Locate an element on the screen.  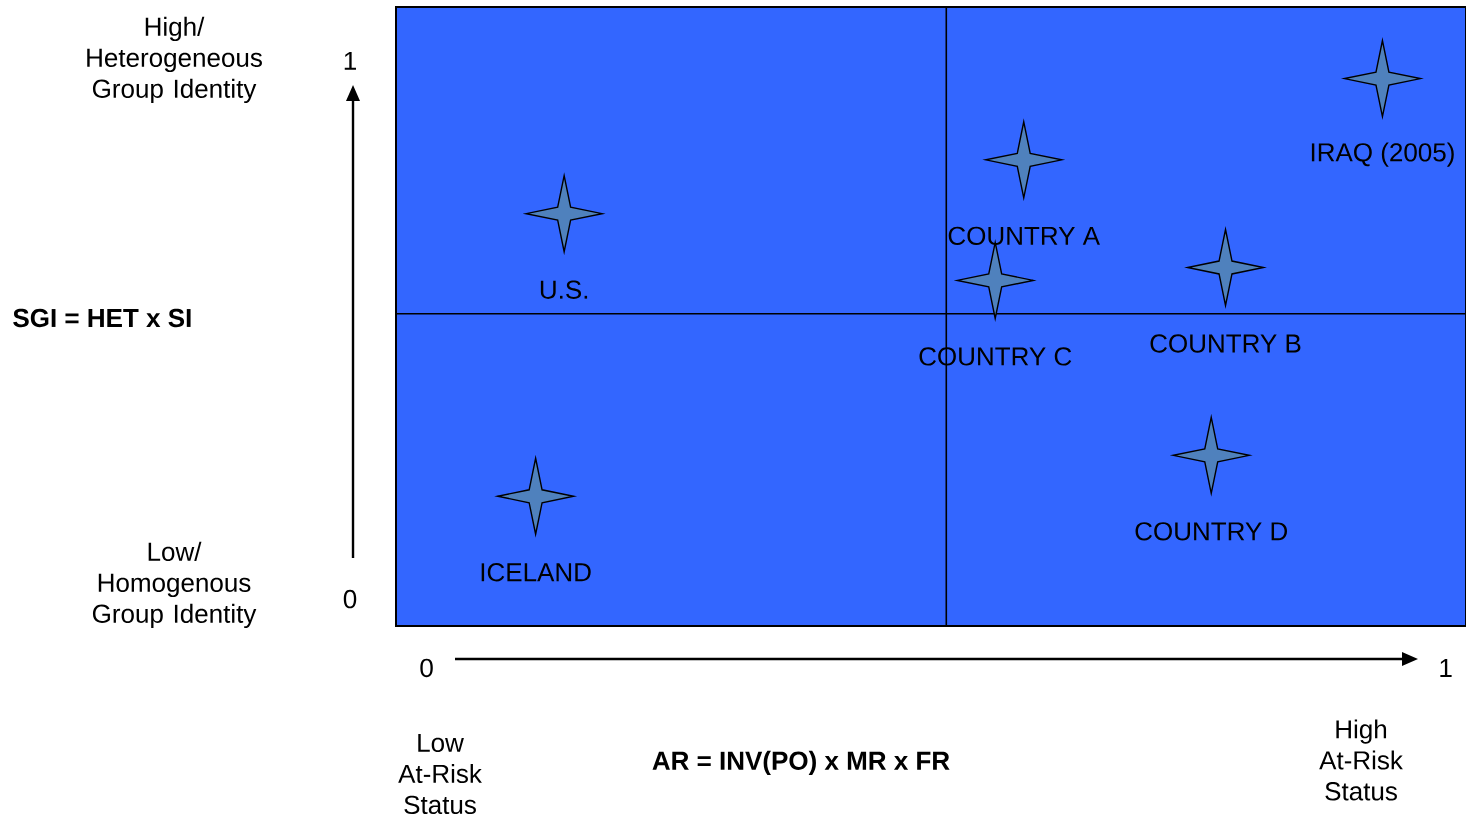
text: Low At-Risk Status is located at coordinates (440, 774).